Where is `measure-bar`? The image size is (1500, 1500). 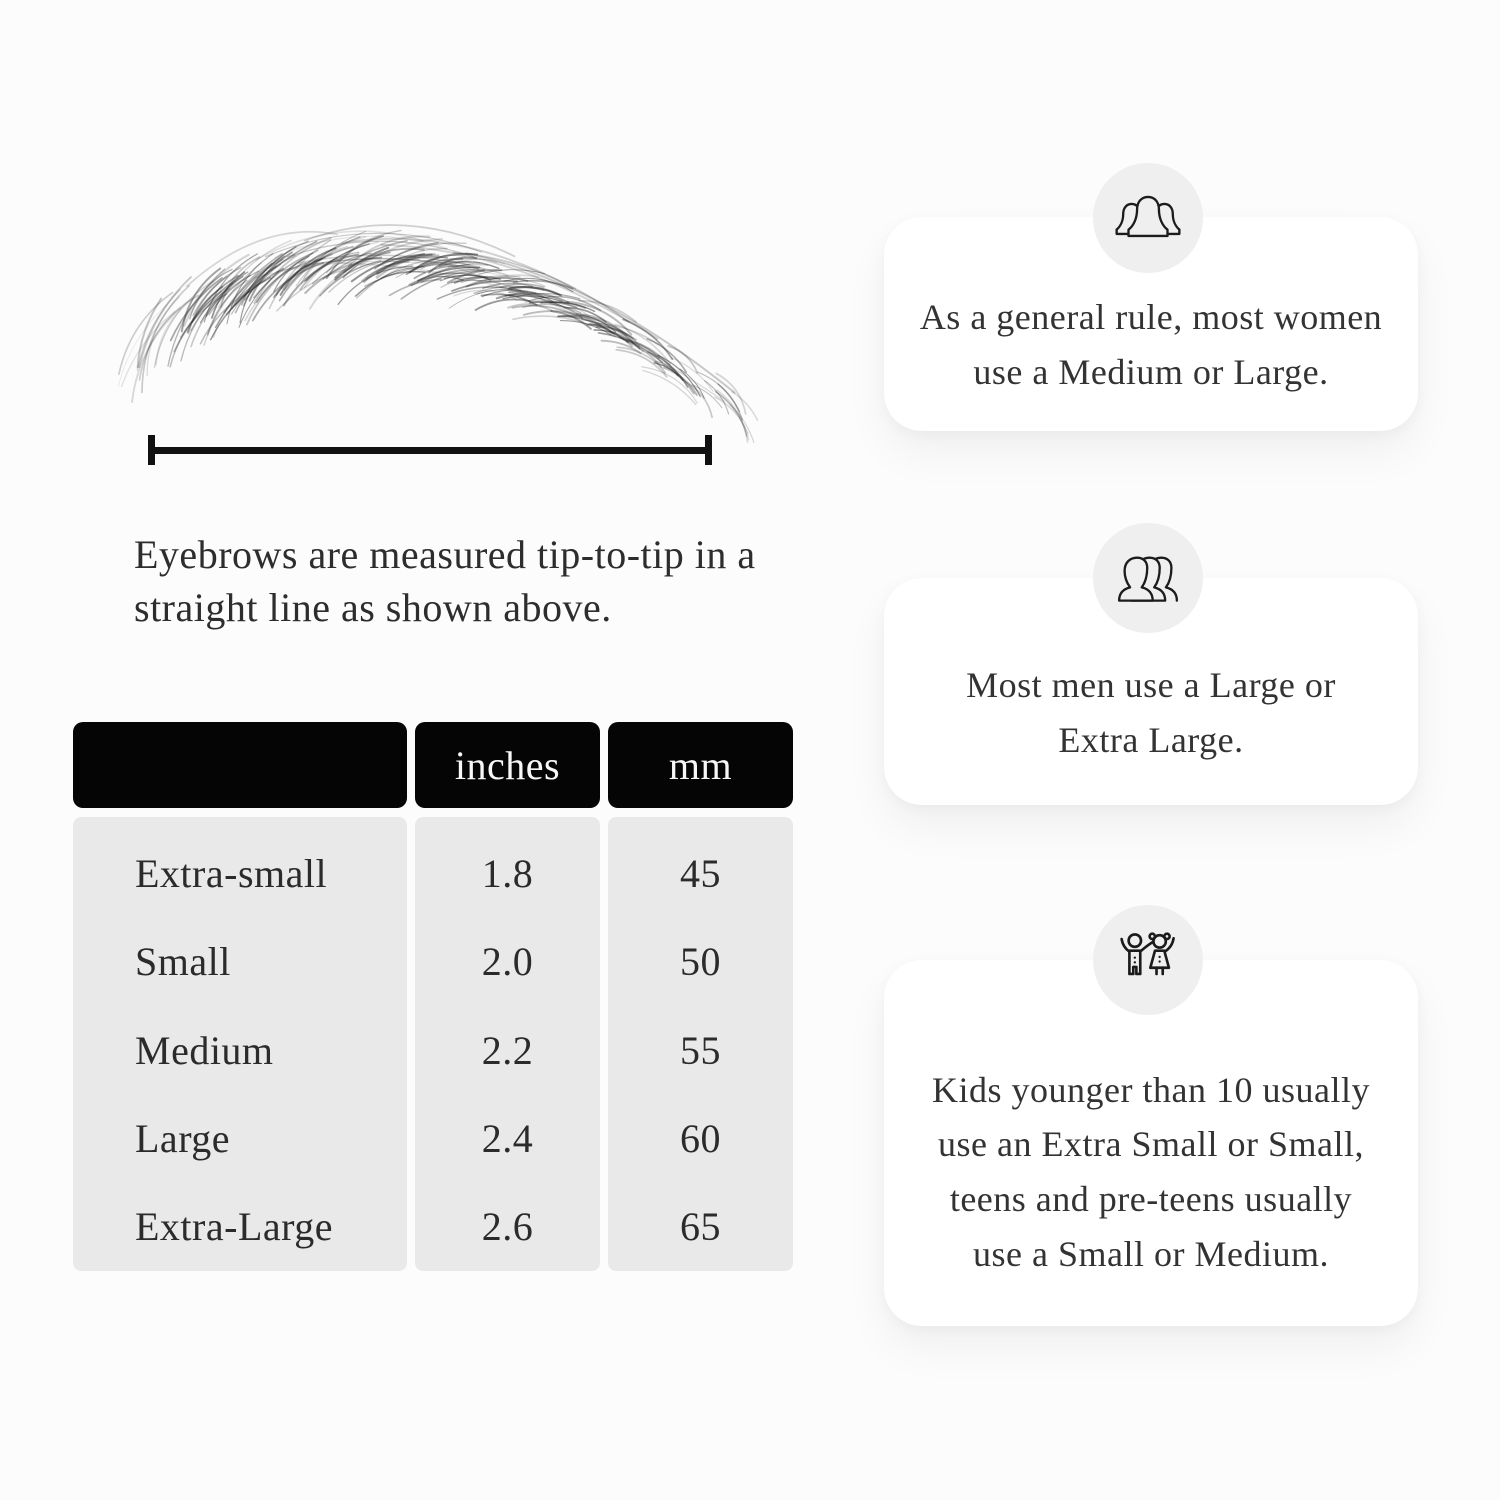 measure-bar is located at coordinates (430, 450).